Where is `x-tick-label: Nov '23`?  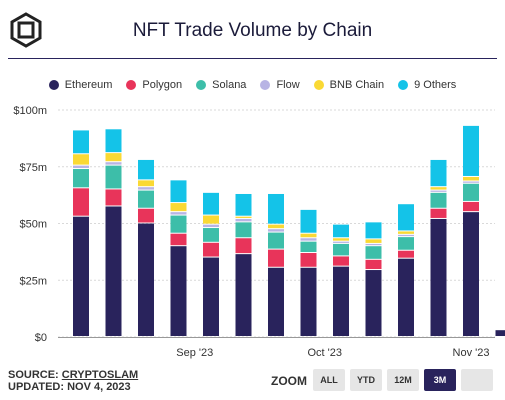
x-tick-label: Nov '23 is located at coordinates (471, 353).